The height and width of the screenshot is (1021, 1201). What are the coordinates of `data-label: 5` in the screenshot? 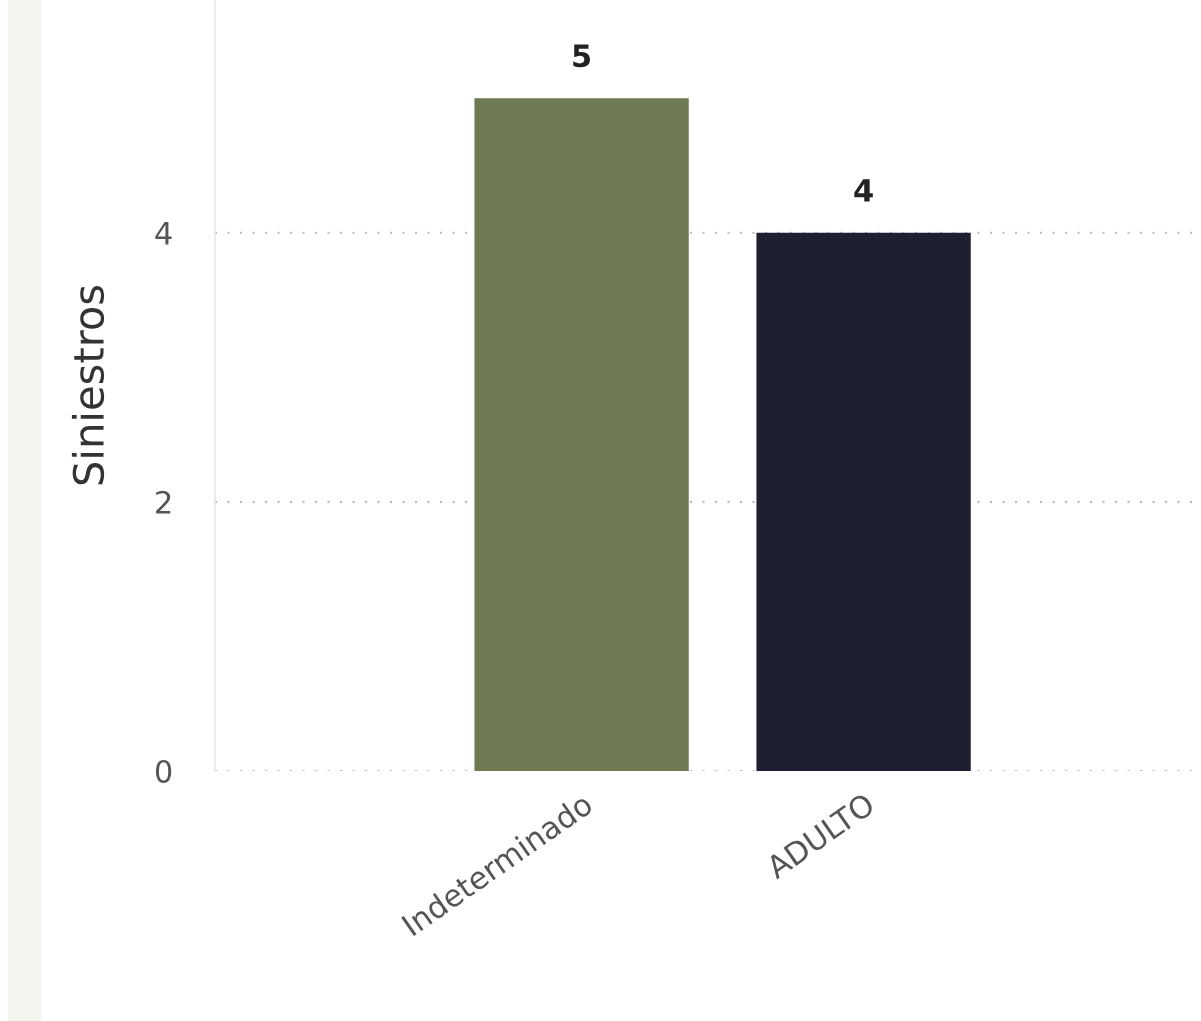 It's located at (582, 56).